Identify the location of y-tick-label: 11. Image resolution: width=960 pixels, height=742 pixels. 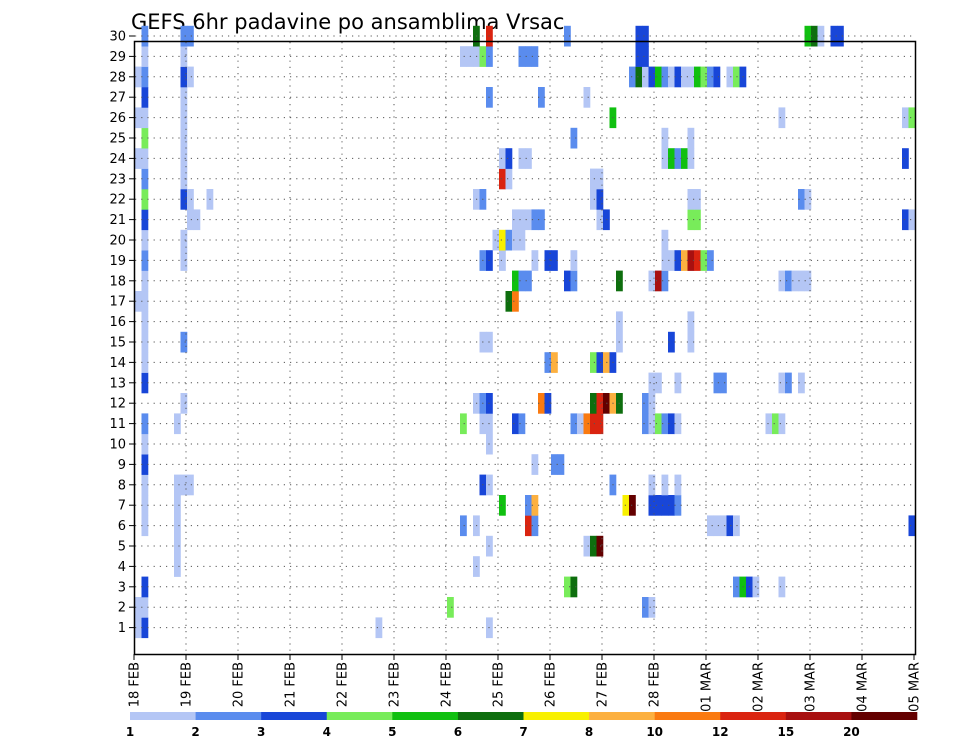
(117, 424).